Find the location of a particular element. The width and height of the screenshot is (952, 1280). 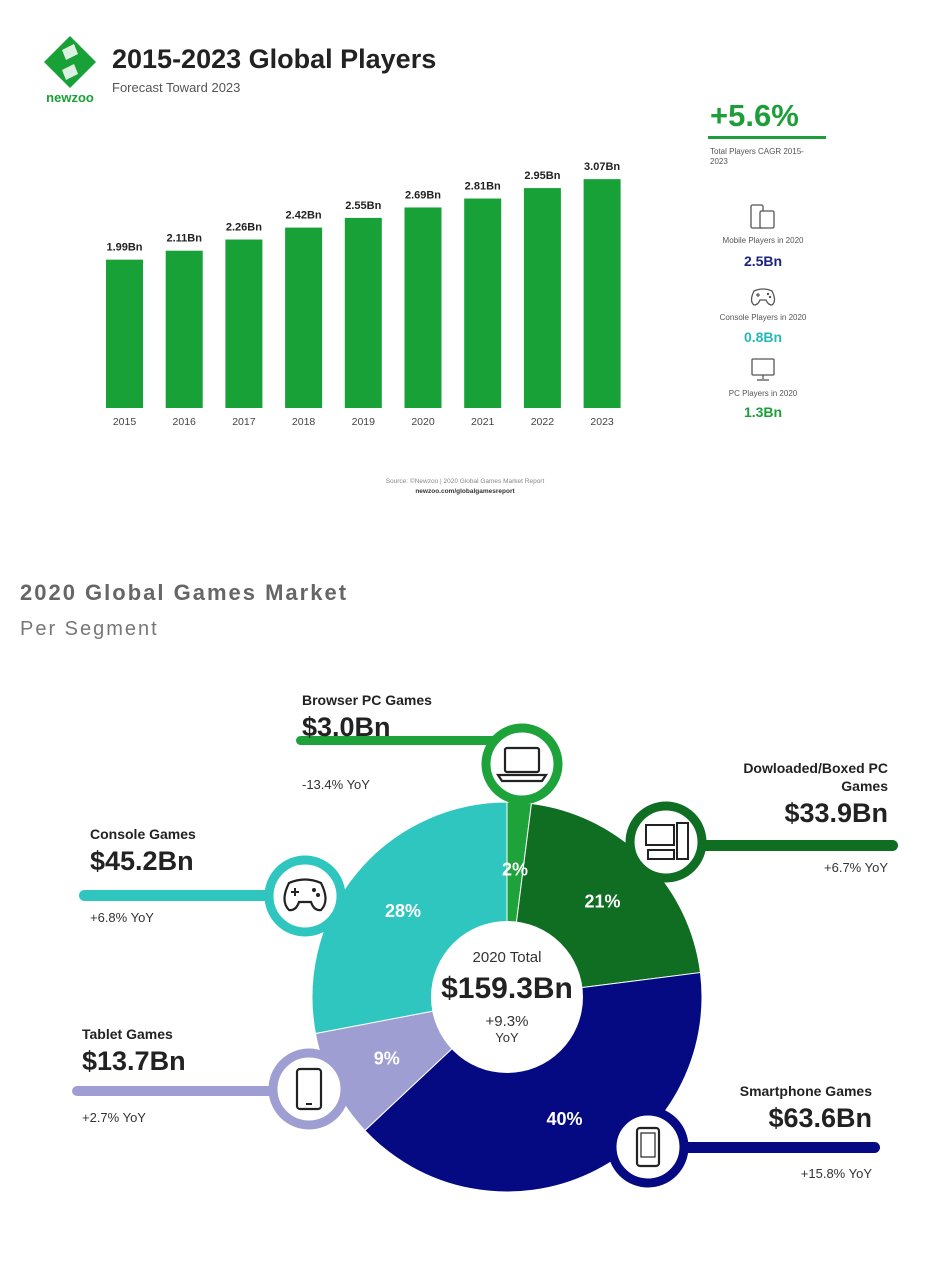

market-title: 2020 Global Games Market is located at coordinates (184, 592).